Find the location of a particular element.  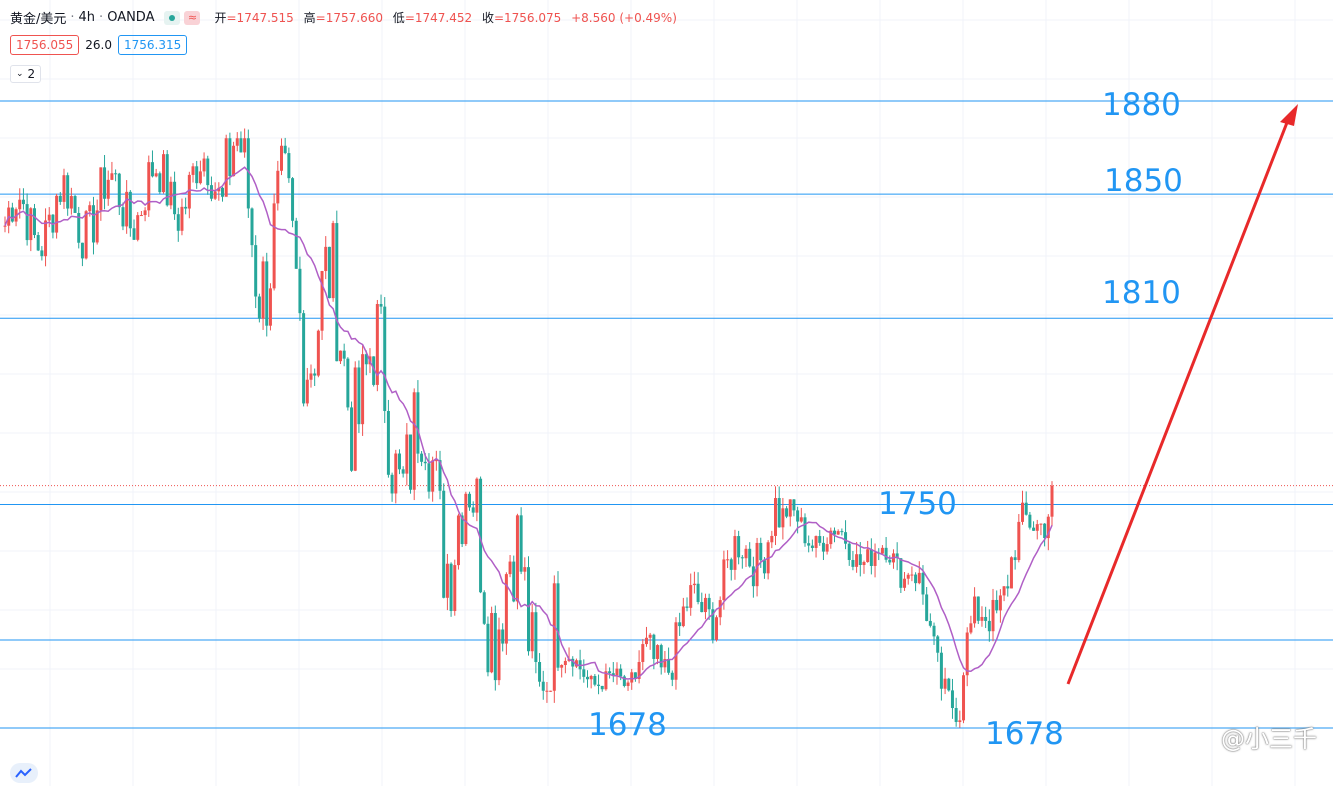

indicators-count: 2 is located at coordinates (31, 74).